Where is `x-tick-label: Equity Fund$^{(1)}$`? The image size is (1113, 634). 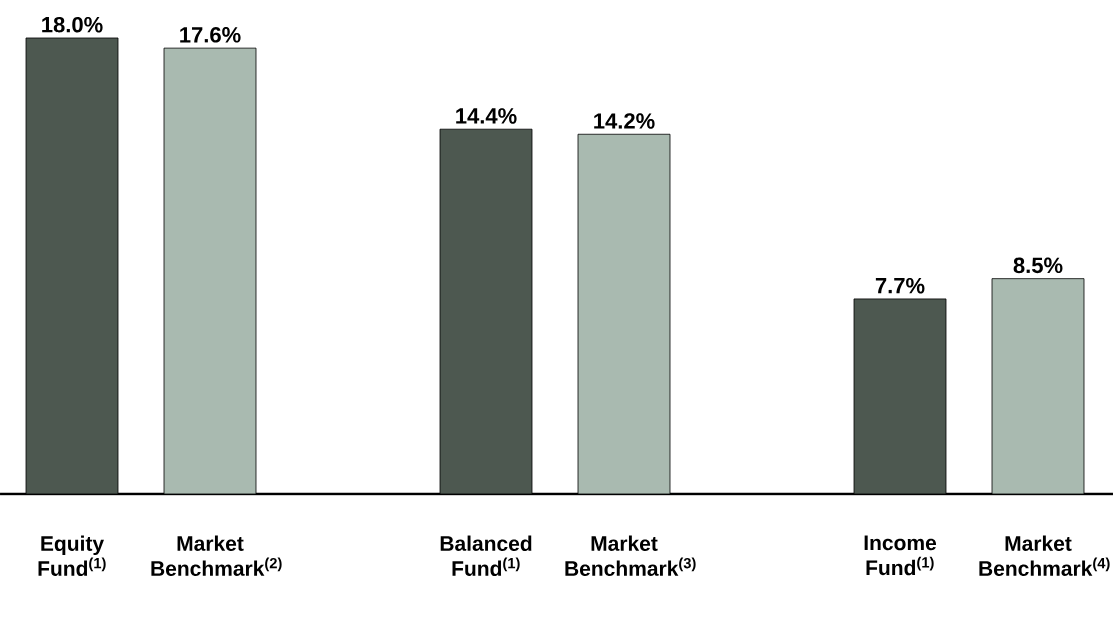 x-tick-label: Equity Fund$^{(1)}$ is located at coordinates (72, 555).